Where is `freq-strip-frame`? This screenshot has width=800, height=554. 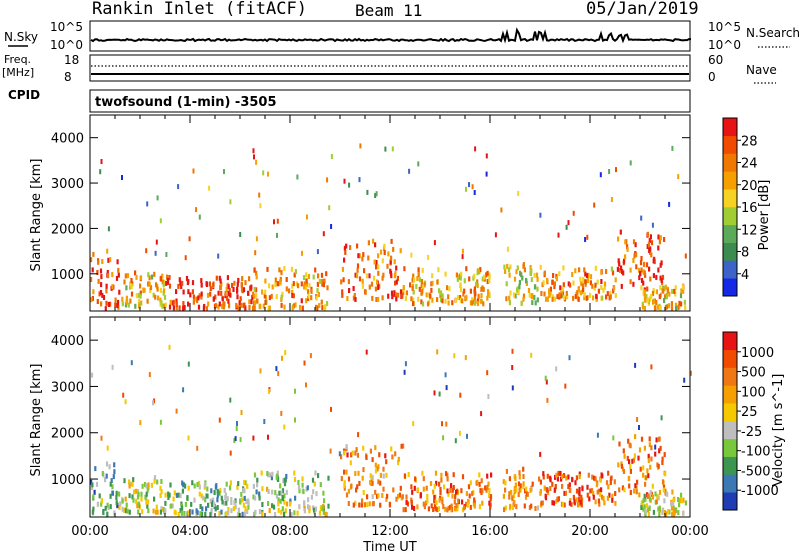
freq-strip-frame is located at coordinates (390, 68).